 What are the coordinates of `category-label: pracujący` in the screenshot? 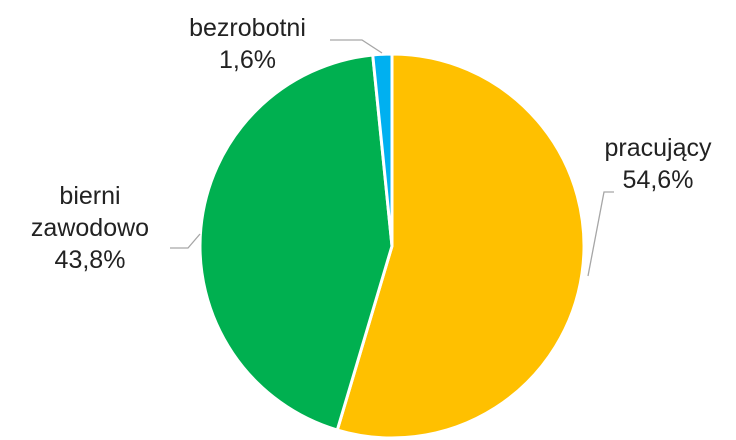 It's located at (658, 148).